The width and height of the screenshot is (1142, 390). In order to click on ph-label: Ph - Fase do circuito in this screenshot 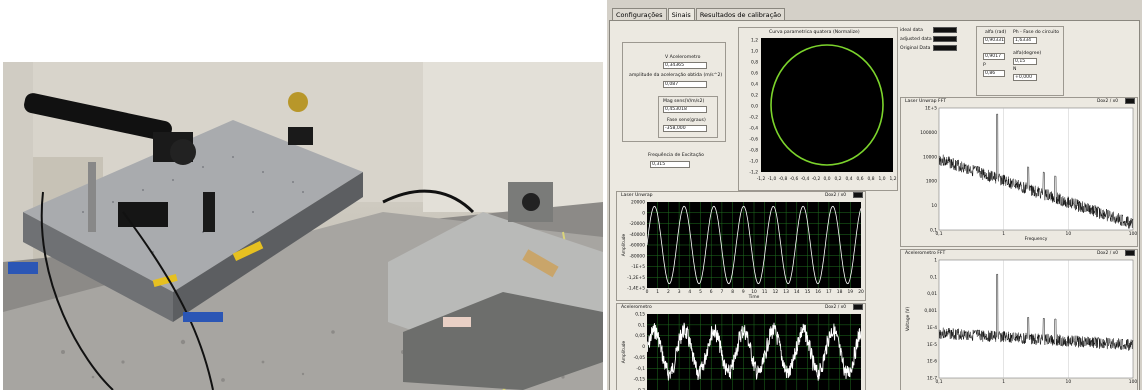, I will do `click(1036, 32)`.